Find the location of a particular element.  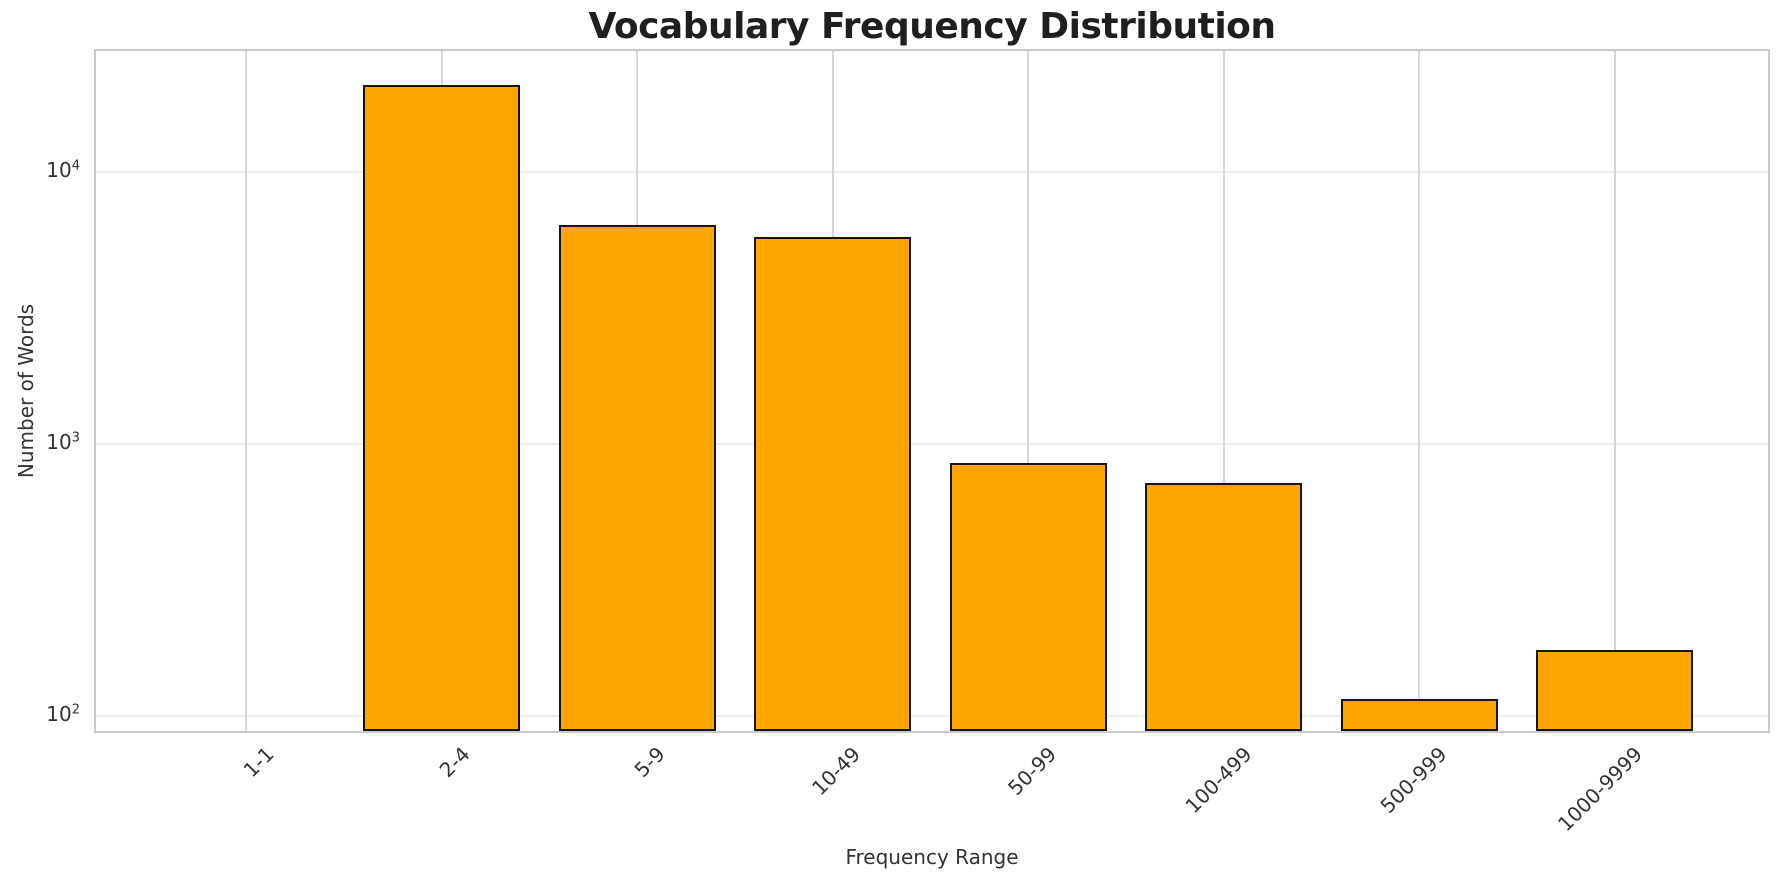

x-tick-label: 10-49 is located at coordinates (836, 771).